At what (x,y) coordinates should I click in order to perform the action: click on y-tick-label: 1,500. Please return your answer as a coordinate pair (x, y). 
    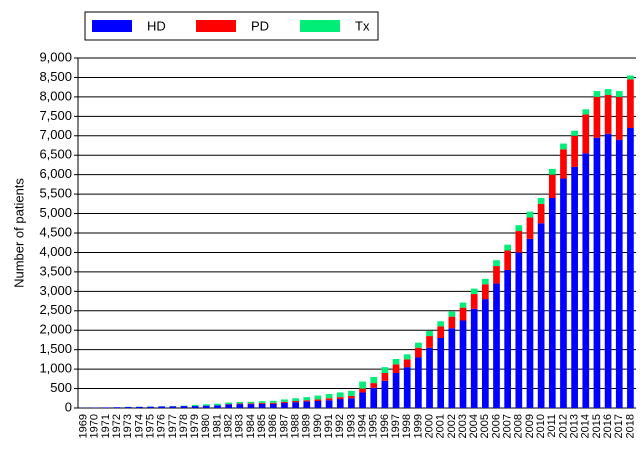
    Looking at the image, I should click on (55, 348).